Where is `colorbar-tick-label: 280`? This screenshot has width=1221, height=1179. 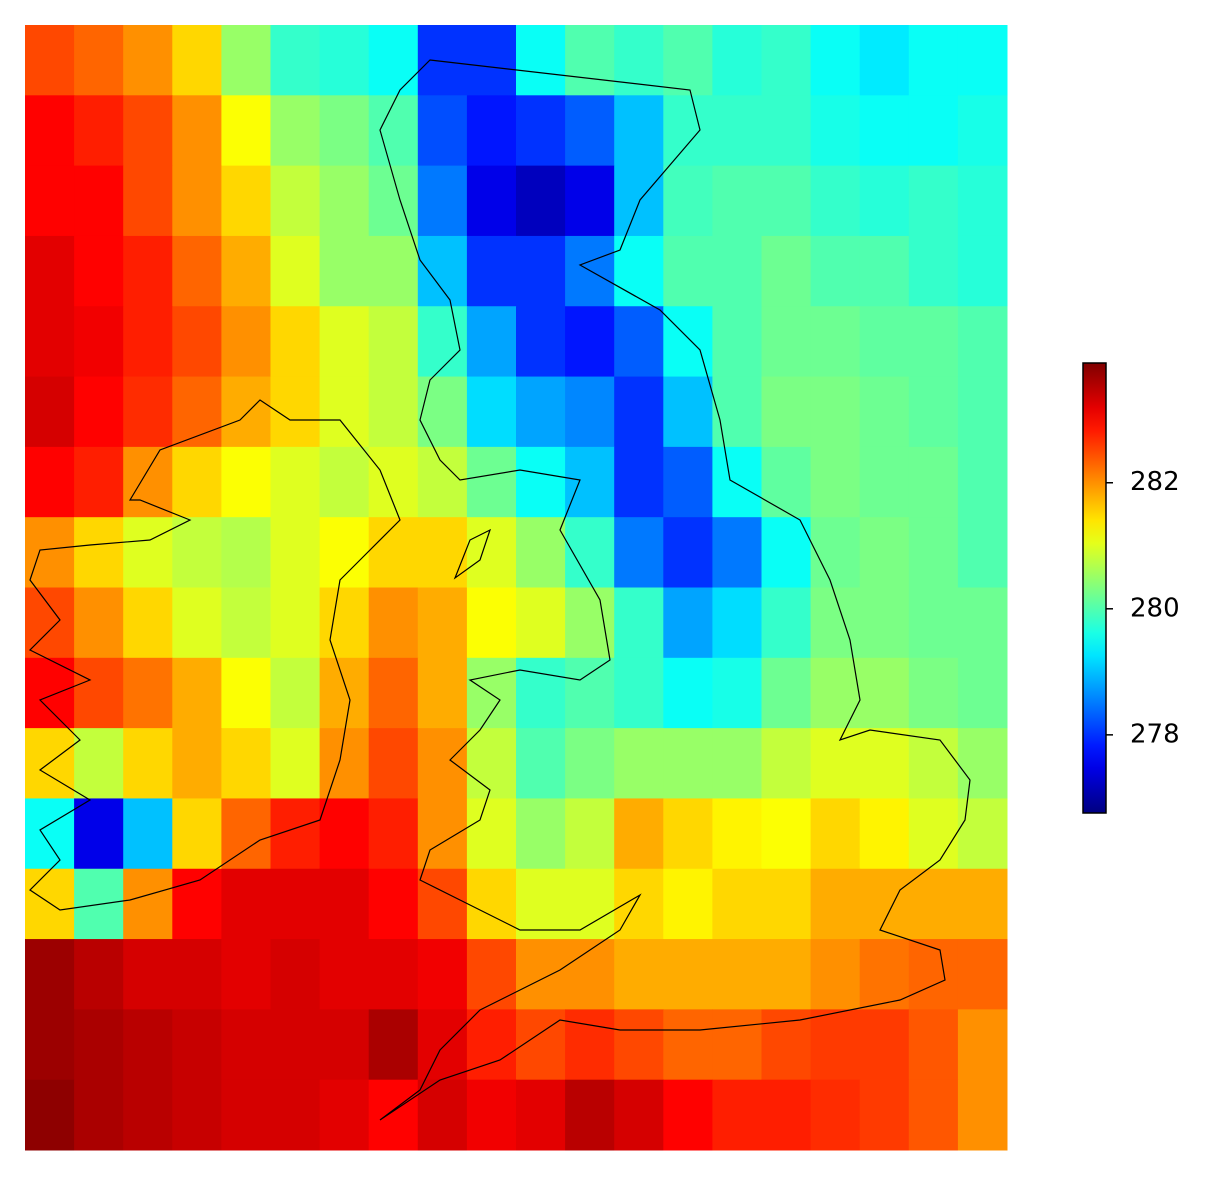 colorbar-tick-label: 280 is located at coordinates (1155, 608).